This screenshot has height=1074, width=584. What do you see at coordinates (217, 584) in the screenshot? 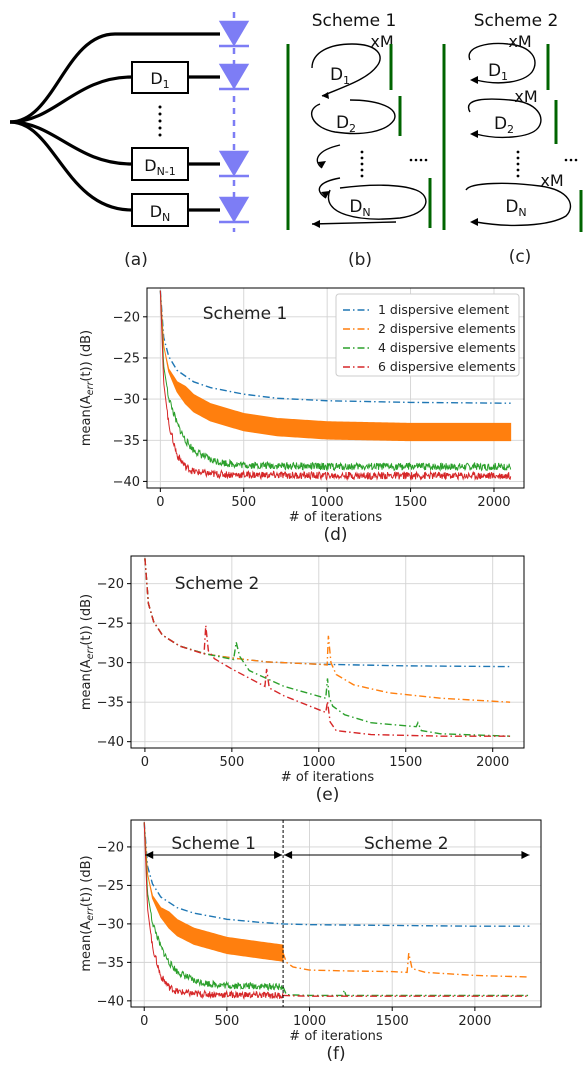
I see `chart-title: Scheme 2` at bounding box center [217, 584].